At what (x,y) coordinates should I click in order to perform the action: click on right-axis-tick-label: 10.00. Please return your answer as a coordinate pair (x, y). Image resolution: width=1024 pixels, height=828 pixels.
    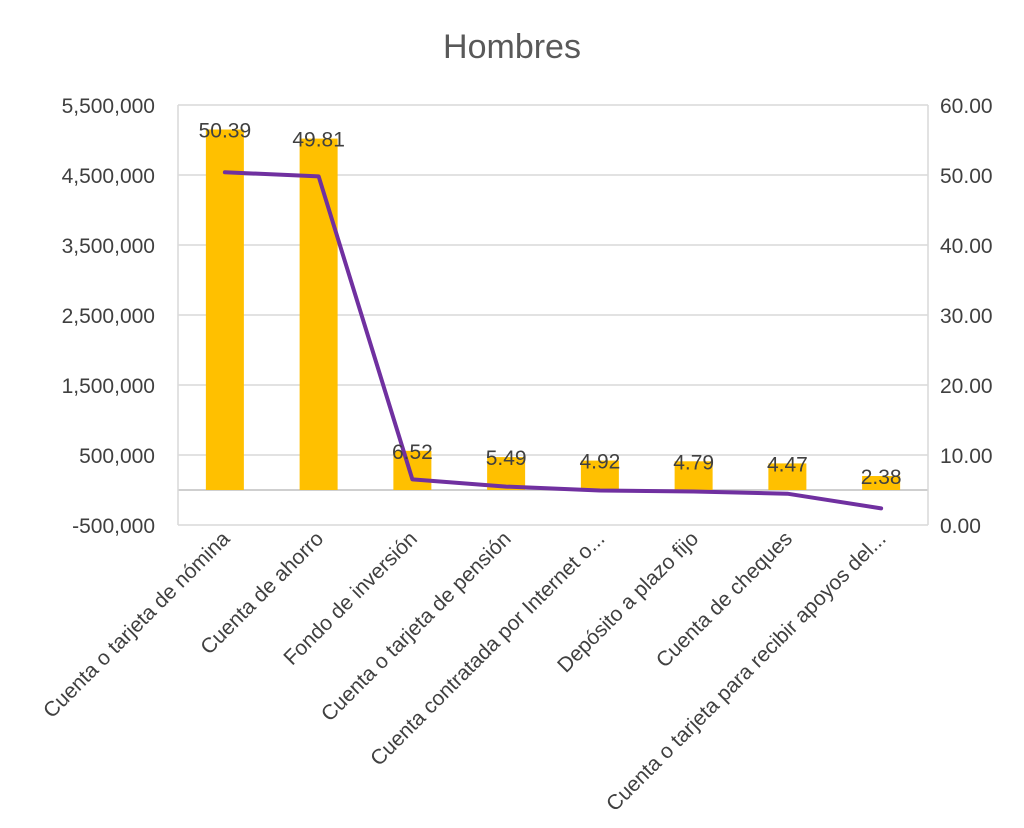
    Looking at the image, I should click on (966, 456).